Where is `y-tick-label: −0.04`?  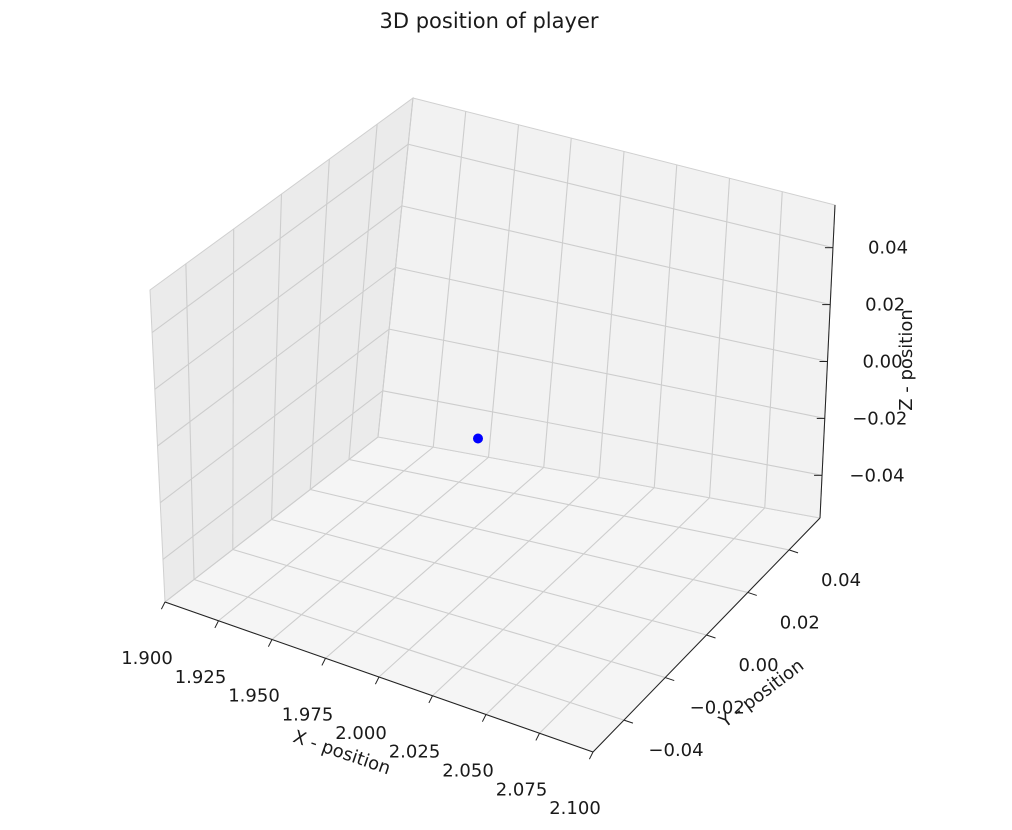 y-tick-label: −0.04 is located at coordinates (675, 750).